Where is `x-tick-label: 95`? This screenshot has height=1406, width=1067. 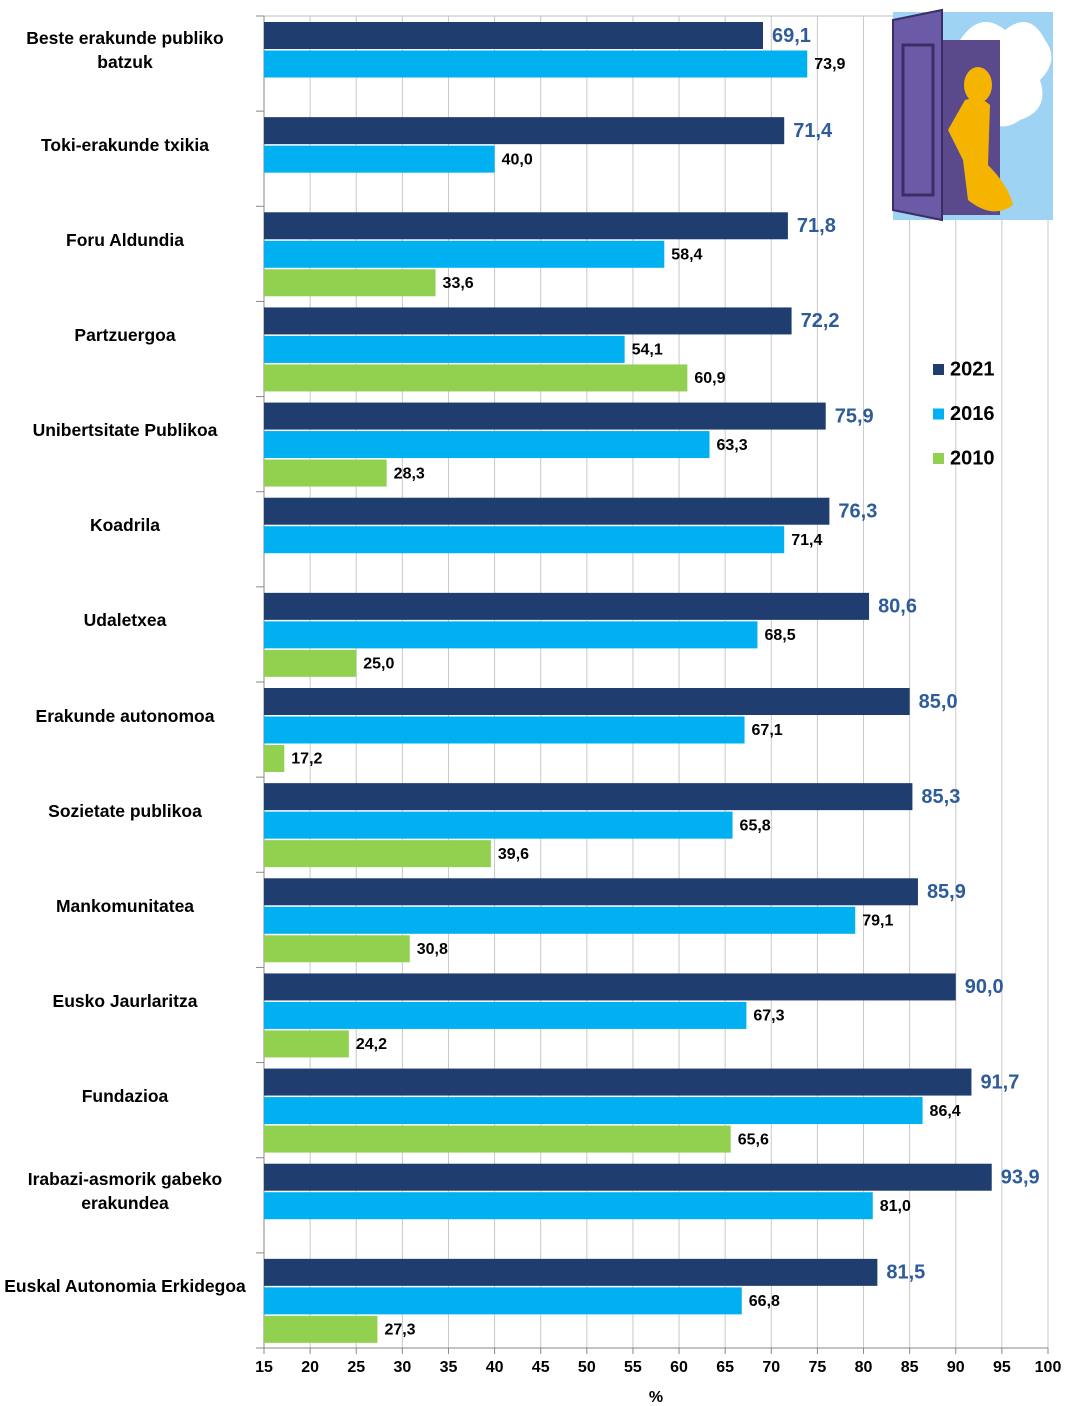
x-tick-label: 95 is located at coordinates (1002, 1367).